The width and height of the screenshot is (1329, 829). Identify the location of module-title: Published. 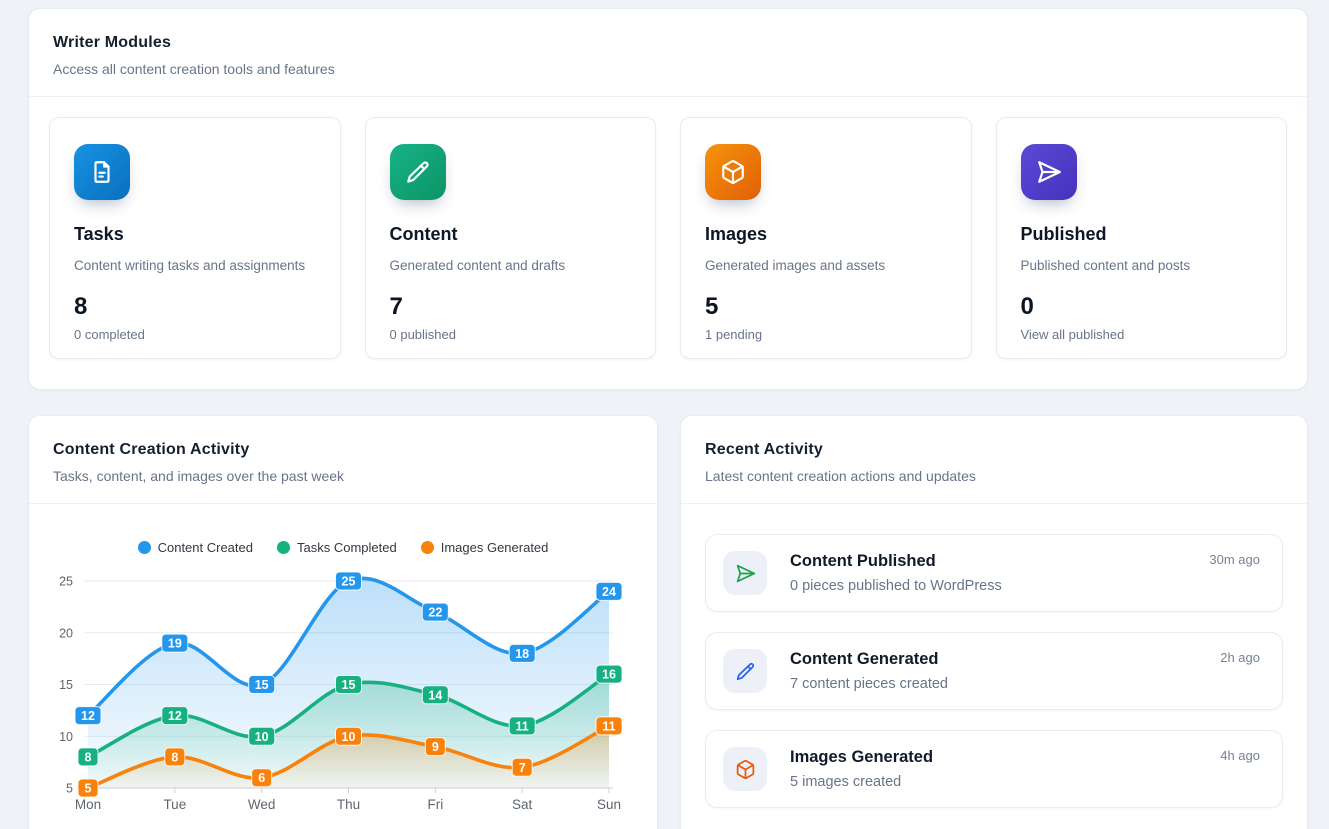
(1063, 234).